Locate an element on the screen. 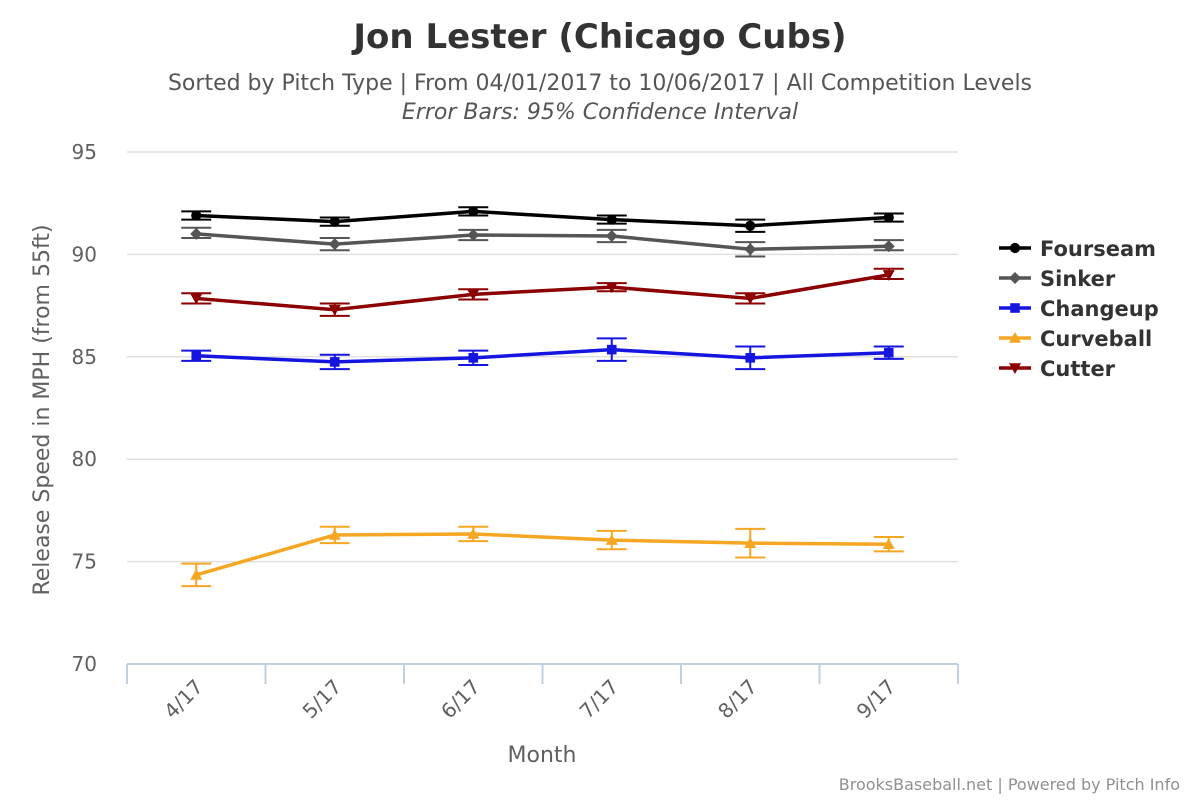 The height and width of the screenshot is (800, 1200). y-tick-label: 90 is located at coordinates (84, 254).